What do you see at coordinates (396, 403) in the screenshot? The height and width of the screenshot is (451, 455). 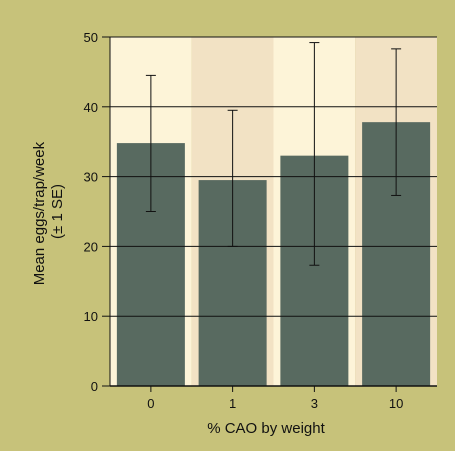 I see `x-tick-label-10: 10` at bounding box center [396, 403].